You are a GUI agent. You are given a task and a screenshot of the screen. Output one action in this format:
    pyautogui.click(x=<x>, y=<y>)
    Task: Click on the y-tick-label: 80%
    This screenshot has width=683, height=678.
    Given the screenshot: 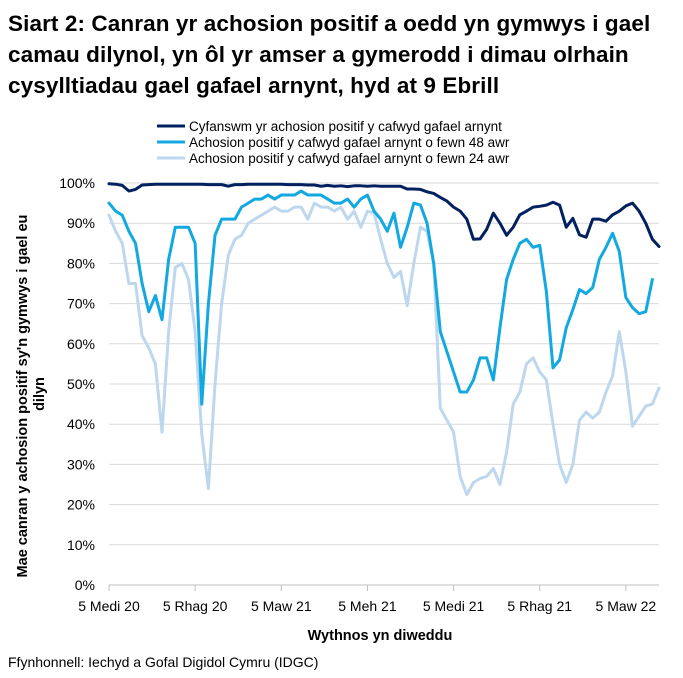 What is the action you would take?
    pyautogui.click(x=81, y=263)
    